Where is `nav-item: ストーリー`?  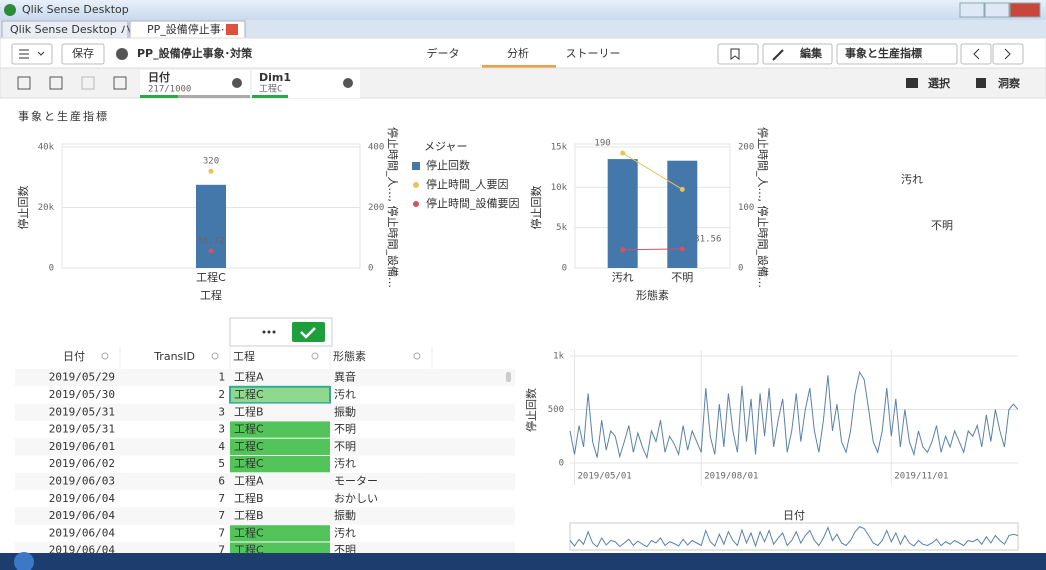
nav-item: ストーリー is located at coordinates (593, 53).